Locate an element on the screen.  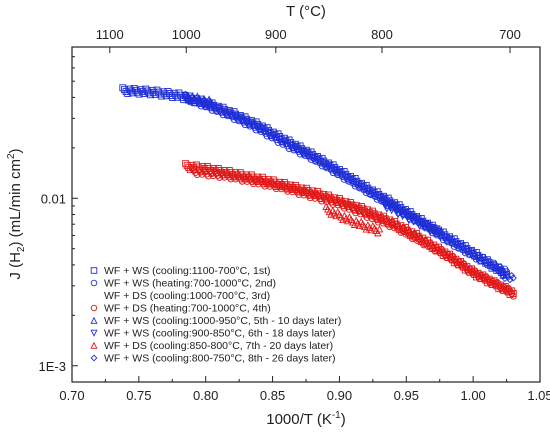
legend-item: WF + DS (heating:700-1000°C, 4th) is located at coordinates (180, 309).